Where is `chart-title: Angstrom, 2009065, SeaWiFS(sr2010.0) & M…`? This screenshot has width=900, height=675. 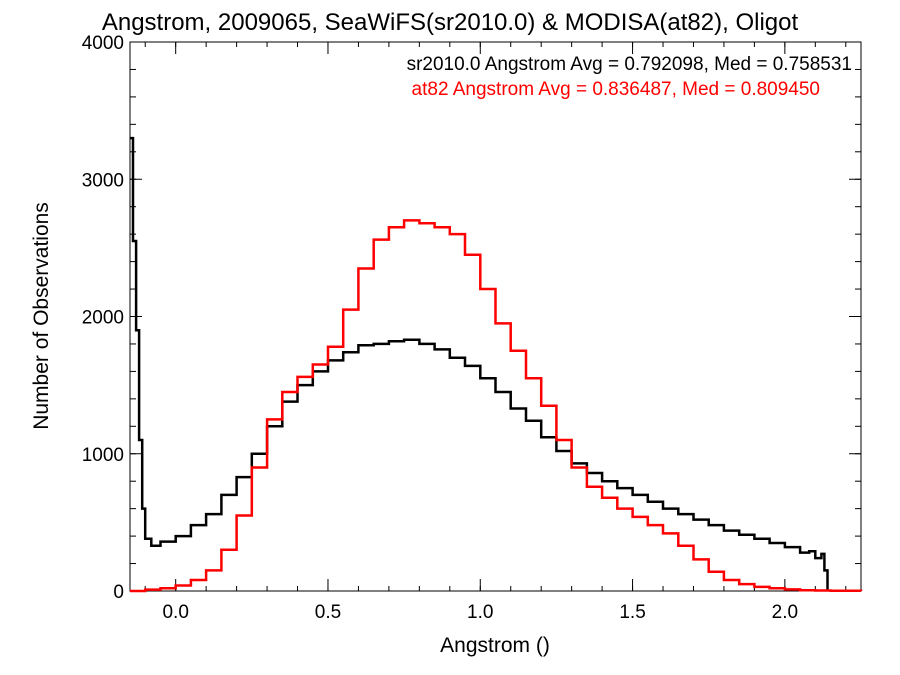
chart-title: Angstrom, 2009065, SeaWiFS(sr2010.0) & M… is located at coordinates (450, 22).